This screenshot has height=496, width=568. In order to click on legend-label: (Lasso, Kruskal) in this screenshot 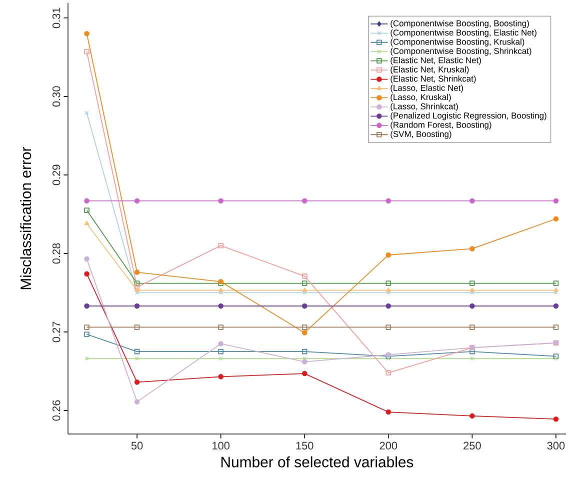, I will do `click(420, 98)`.